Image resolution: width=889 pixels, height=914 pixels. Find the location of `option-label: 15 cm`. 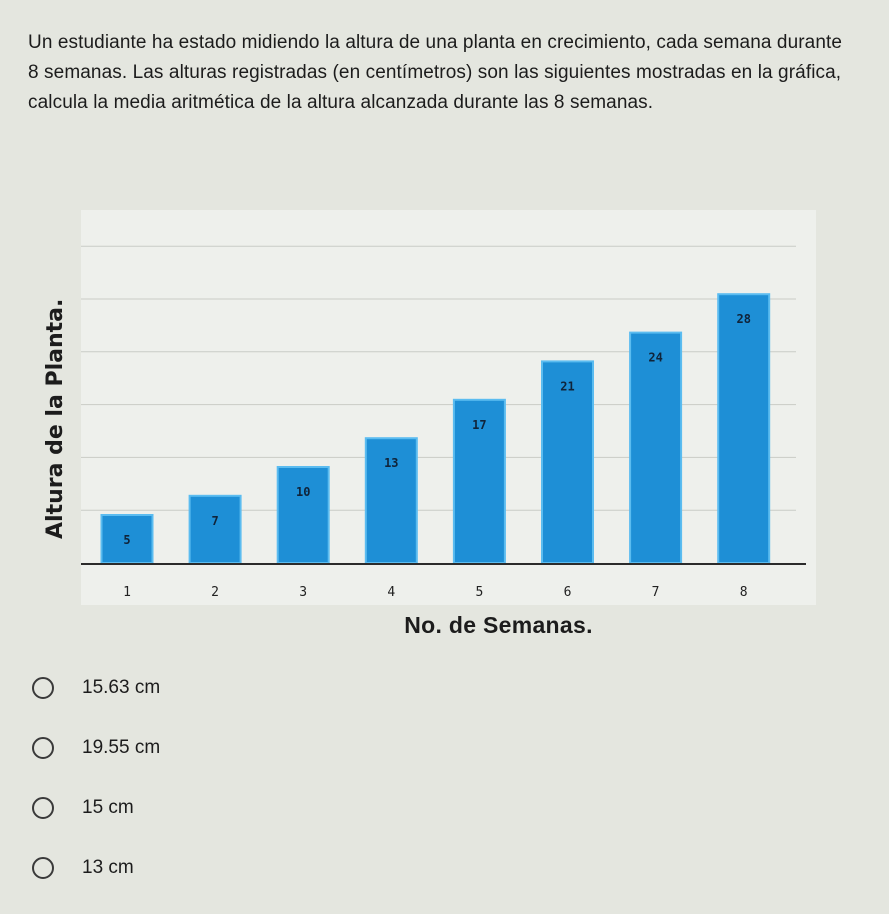

option-label: 15 cm is located at coordinates (108, 807).